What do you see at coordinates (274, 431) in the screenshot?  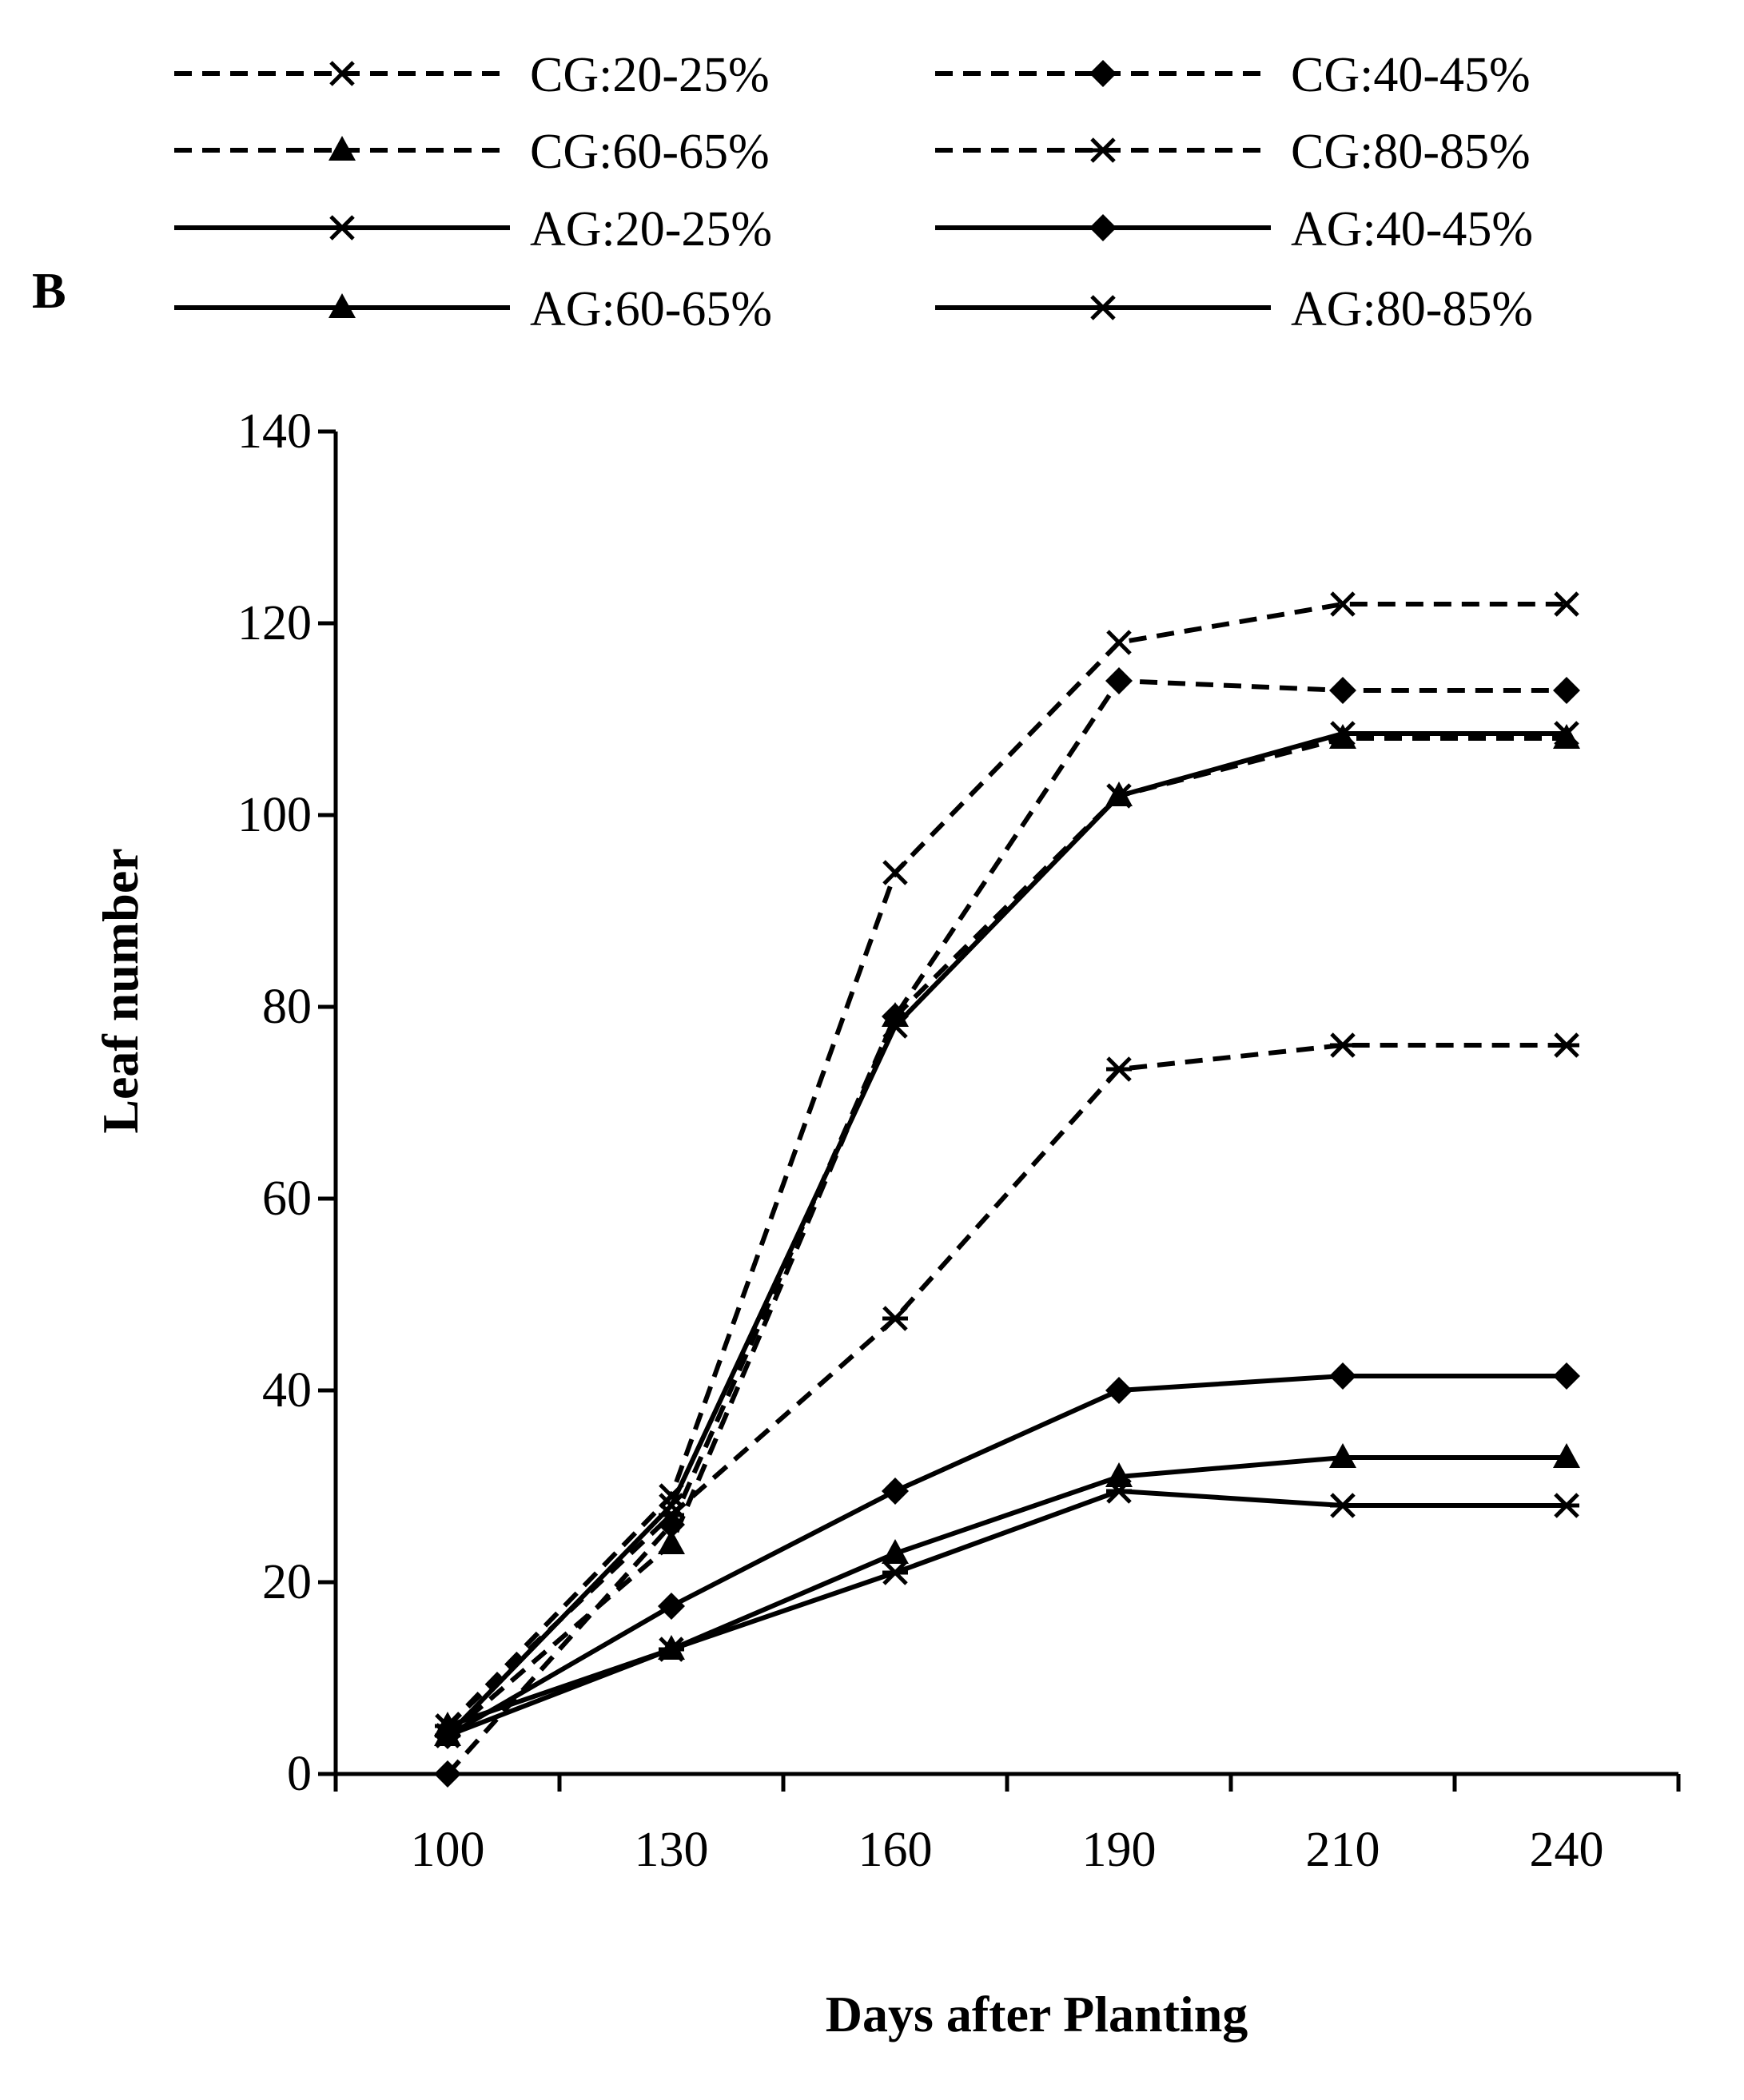 I see `y-tick-label: 140` at bounding box center [274, 431].